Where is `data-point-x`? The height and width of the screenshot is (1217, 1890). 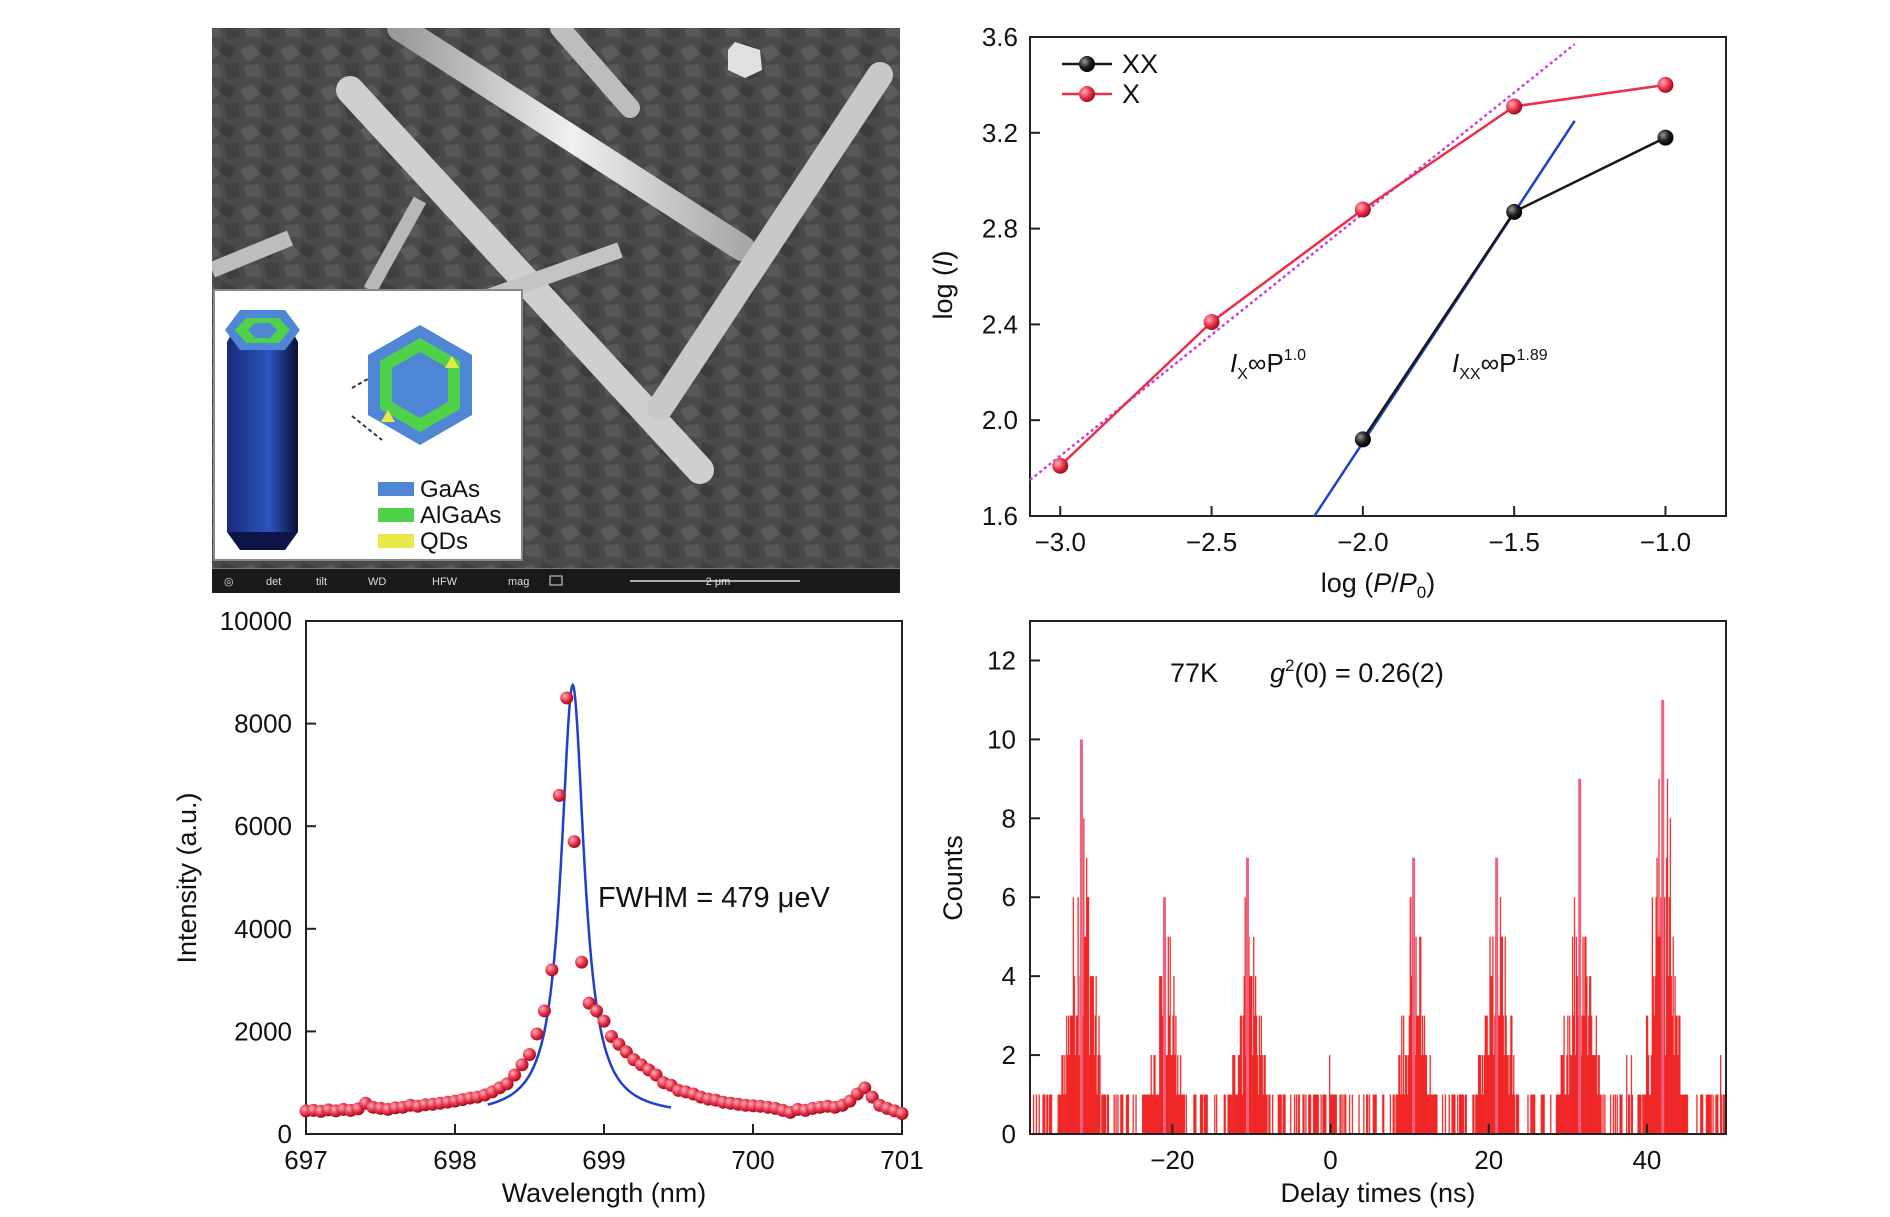
data-point-x is located at coordinates (1060, 465).